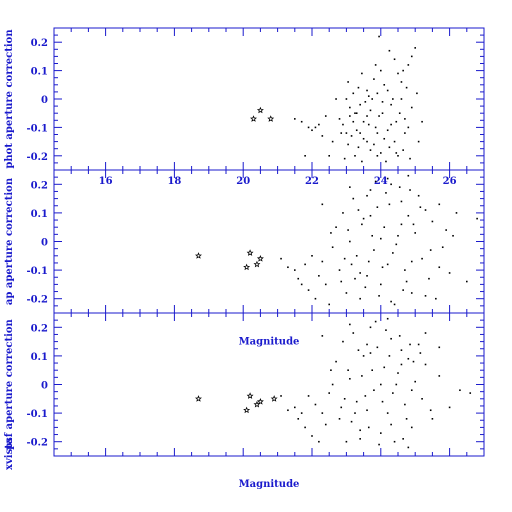 Image resolution: width=512 pixels, height=512 pixels. Describe the element at coordinates (312, 181) in the screenshot. I see `x-tick-label: 22` at that location.